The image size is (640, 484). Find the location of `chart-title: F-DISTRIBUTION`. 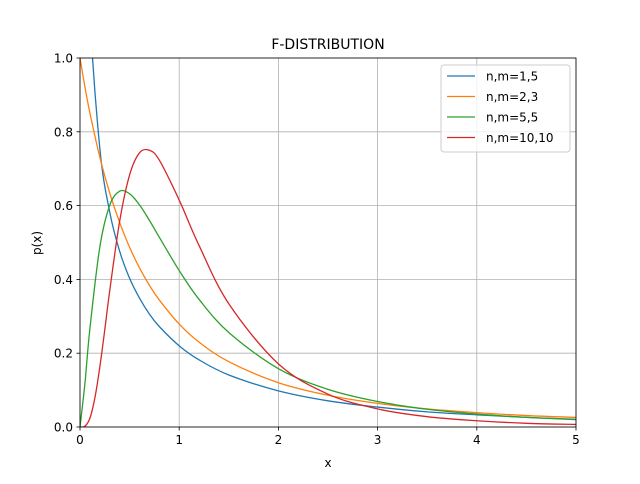

chart-title: F-DISTRIBUTION is located at coordinates (327, 45).